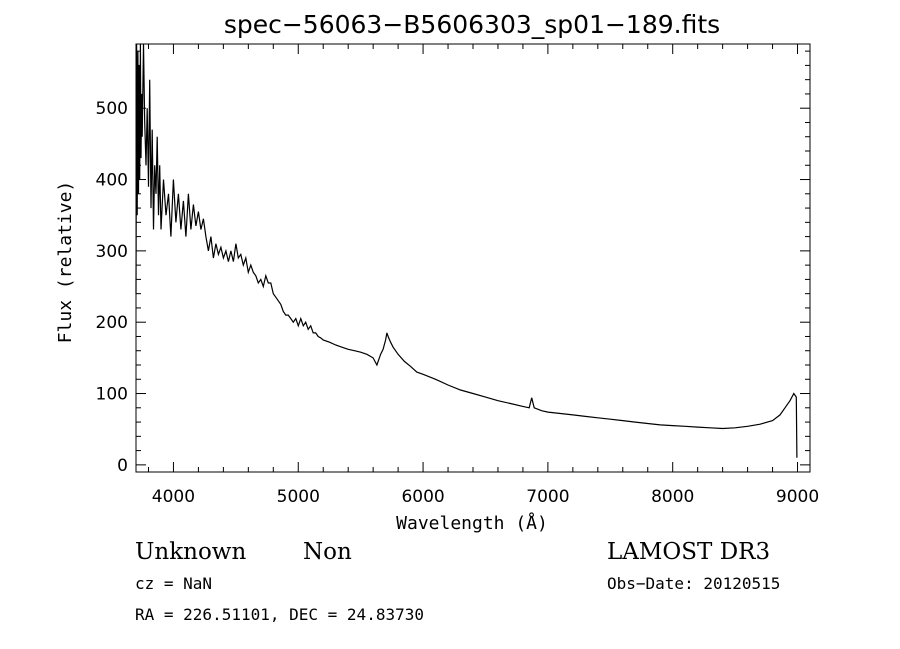  What do you see at coordinates (190, 552) in the screenshot?
I see `object-class: Unknown` at bounding box center [190, 552].